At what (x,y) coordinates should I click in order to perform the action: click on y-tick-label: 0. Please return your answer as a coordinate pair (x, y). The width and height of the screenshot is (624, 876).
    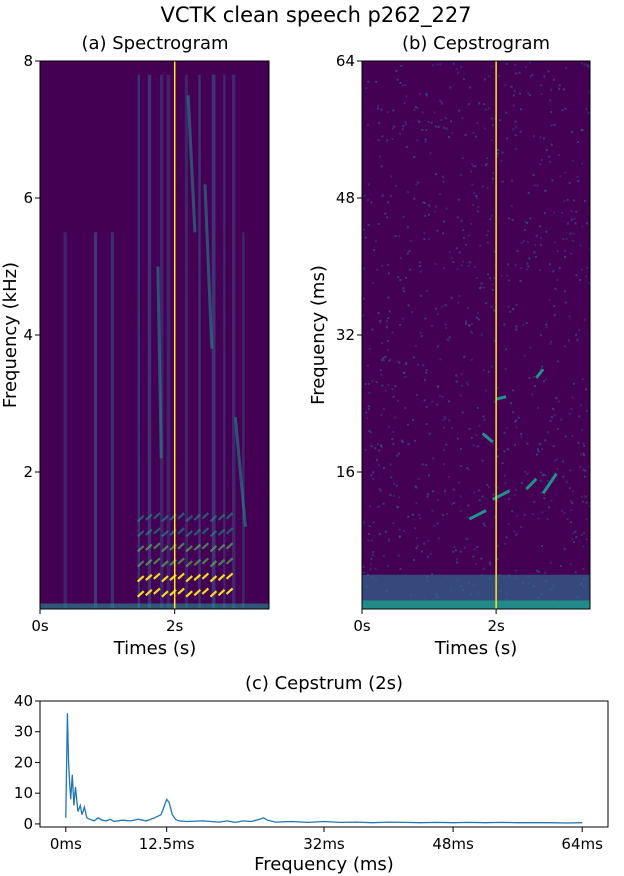
    Looking at the image, I should click on (28, 824).